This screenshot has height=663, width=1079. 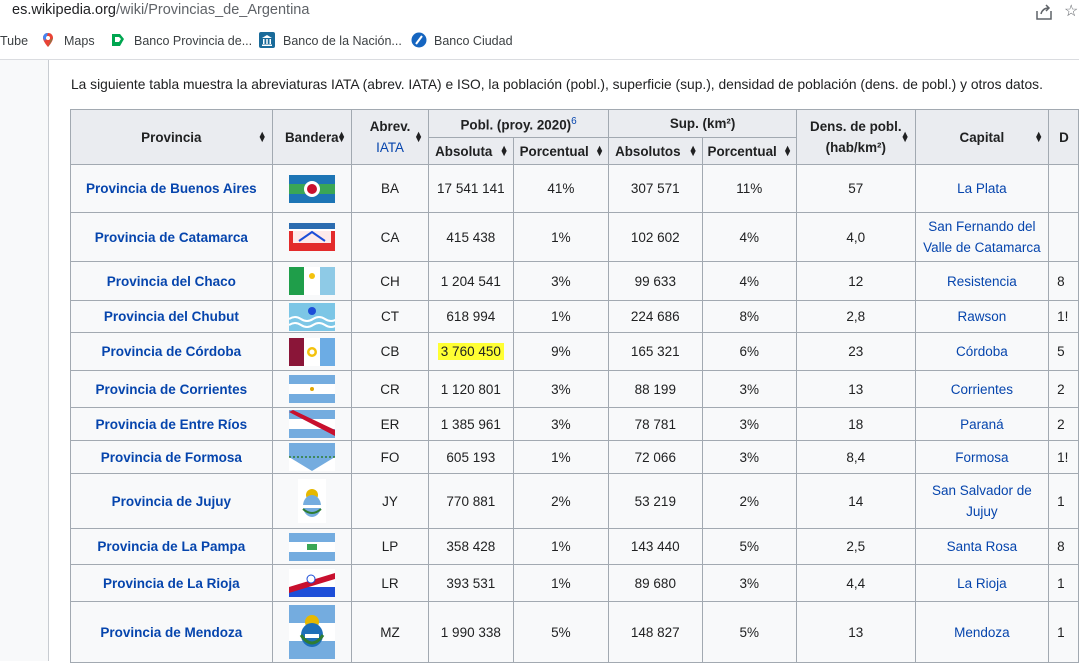 What do you see at coordinates (981, 281) in the screenshot?
I see `capital-link: Resistencia` at bounding box center [981, 281].